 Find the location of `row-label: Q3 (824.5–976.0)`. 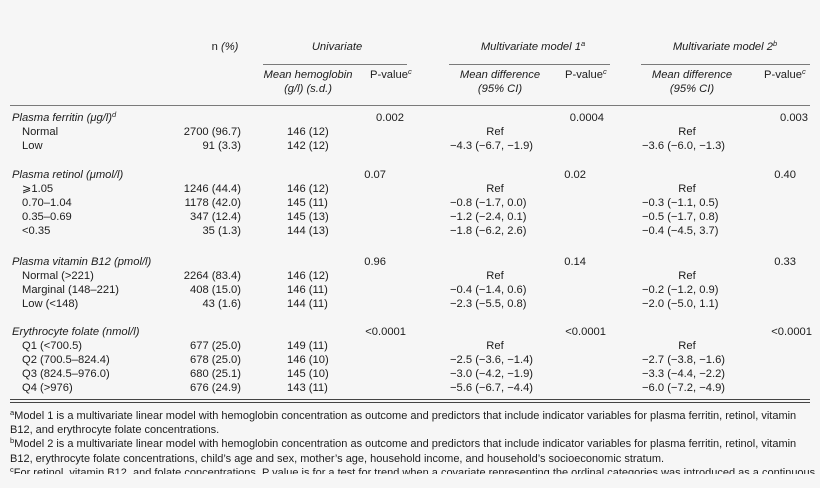

row-label: Q3 (824.5–976.0) is located at coordinates (66, 374).